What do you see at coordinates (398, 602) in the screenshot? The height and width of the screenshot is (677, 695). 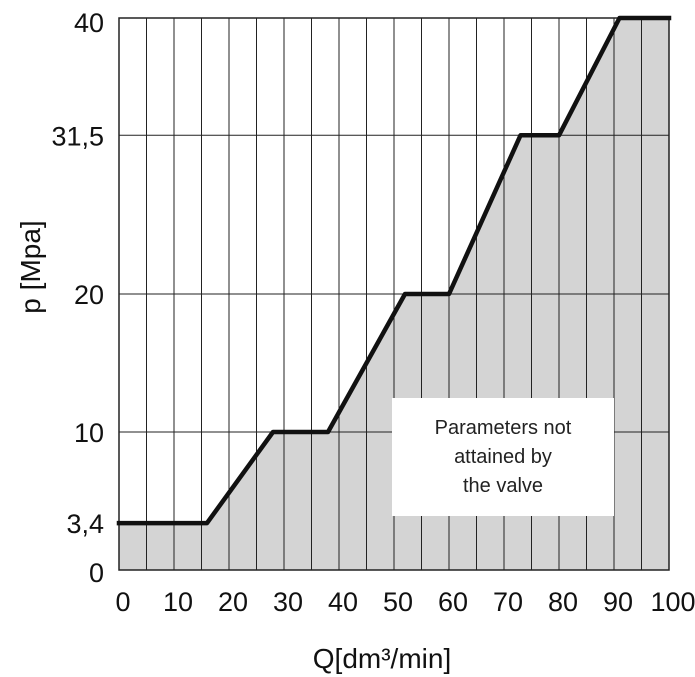 I see `x-tick-label: 50` at bounding box center [398, 602].